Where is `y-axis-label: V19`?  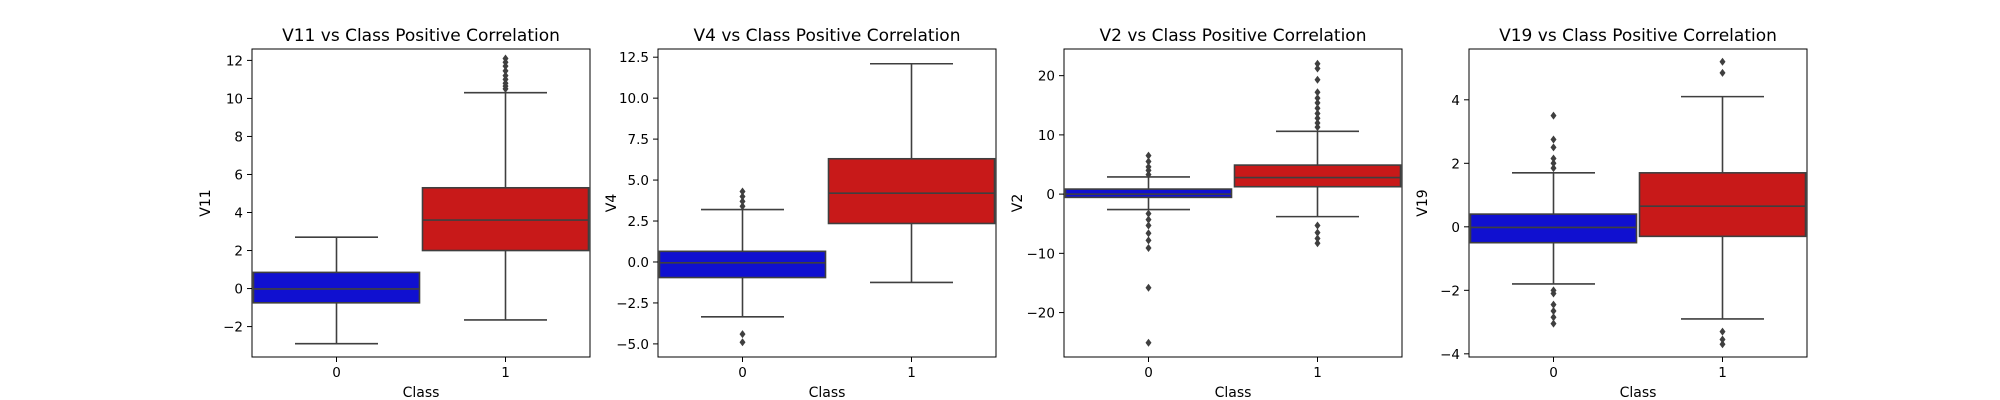
y-axis-label: V19 is located at coordinates (1423, 202).